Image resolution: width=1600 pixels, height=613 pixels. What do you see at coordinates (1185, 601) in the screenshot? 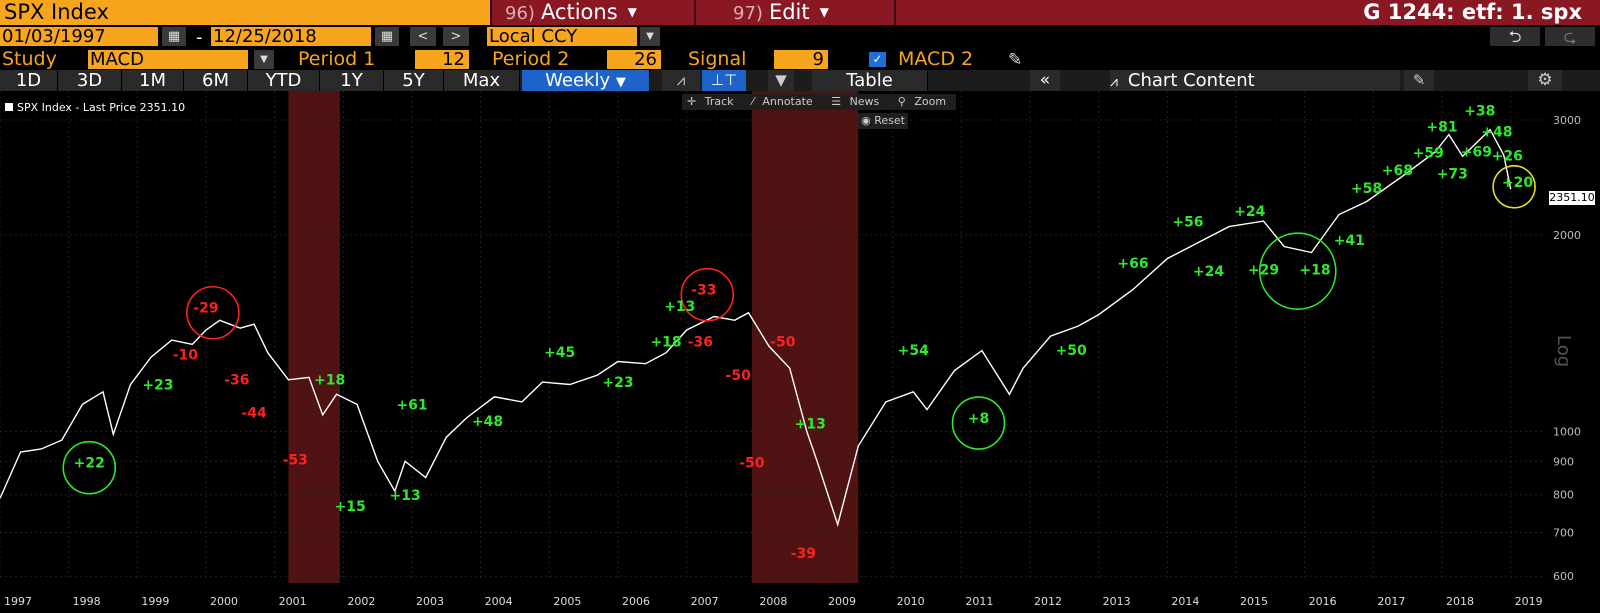
I see `x-tick-label: 2014` at bounding box center [1185, 601].